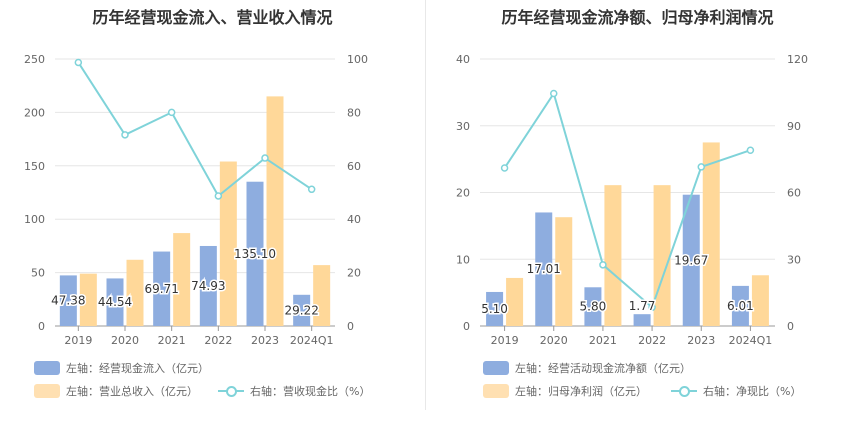 Image resolution: width=850 pixels, height=437 pixels. Describe the element at coordinates (354, 112) in the screenshot. I see `y-tick-label-right: 80` at that location.